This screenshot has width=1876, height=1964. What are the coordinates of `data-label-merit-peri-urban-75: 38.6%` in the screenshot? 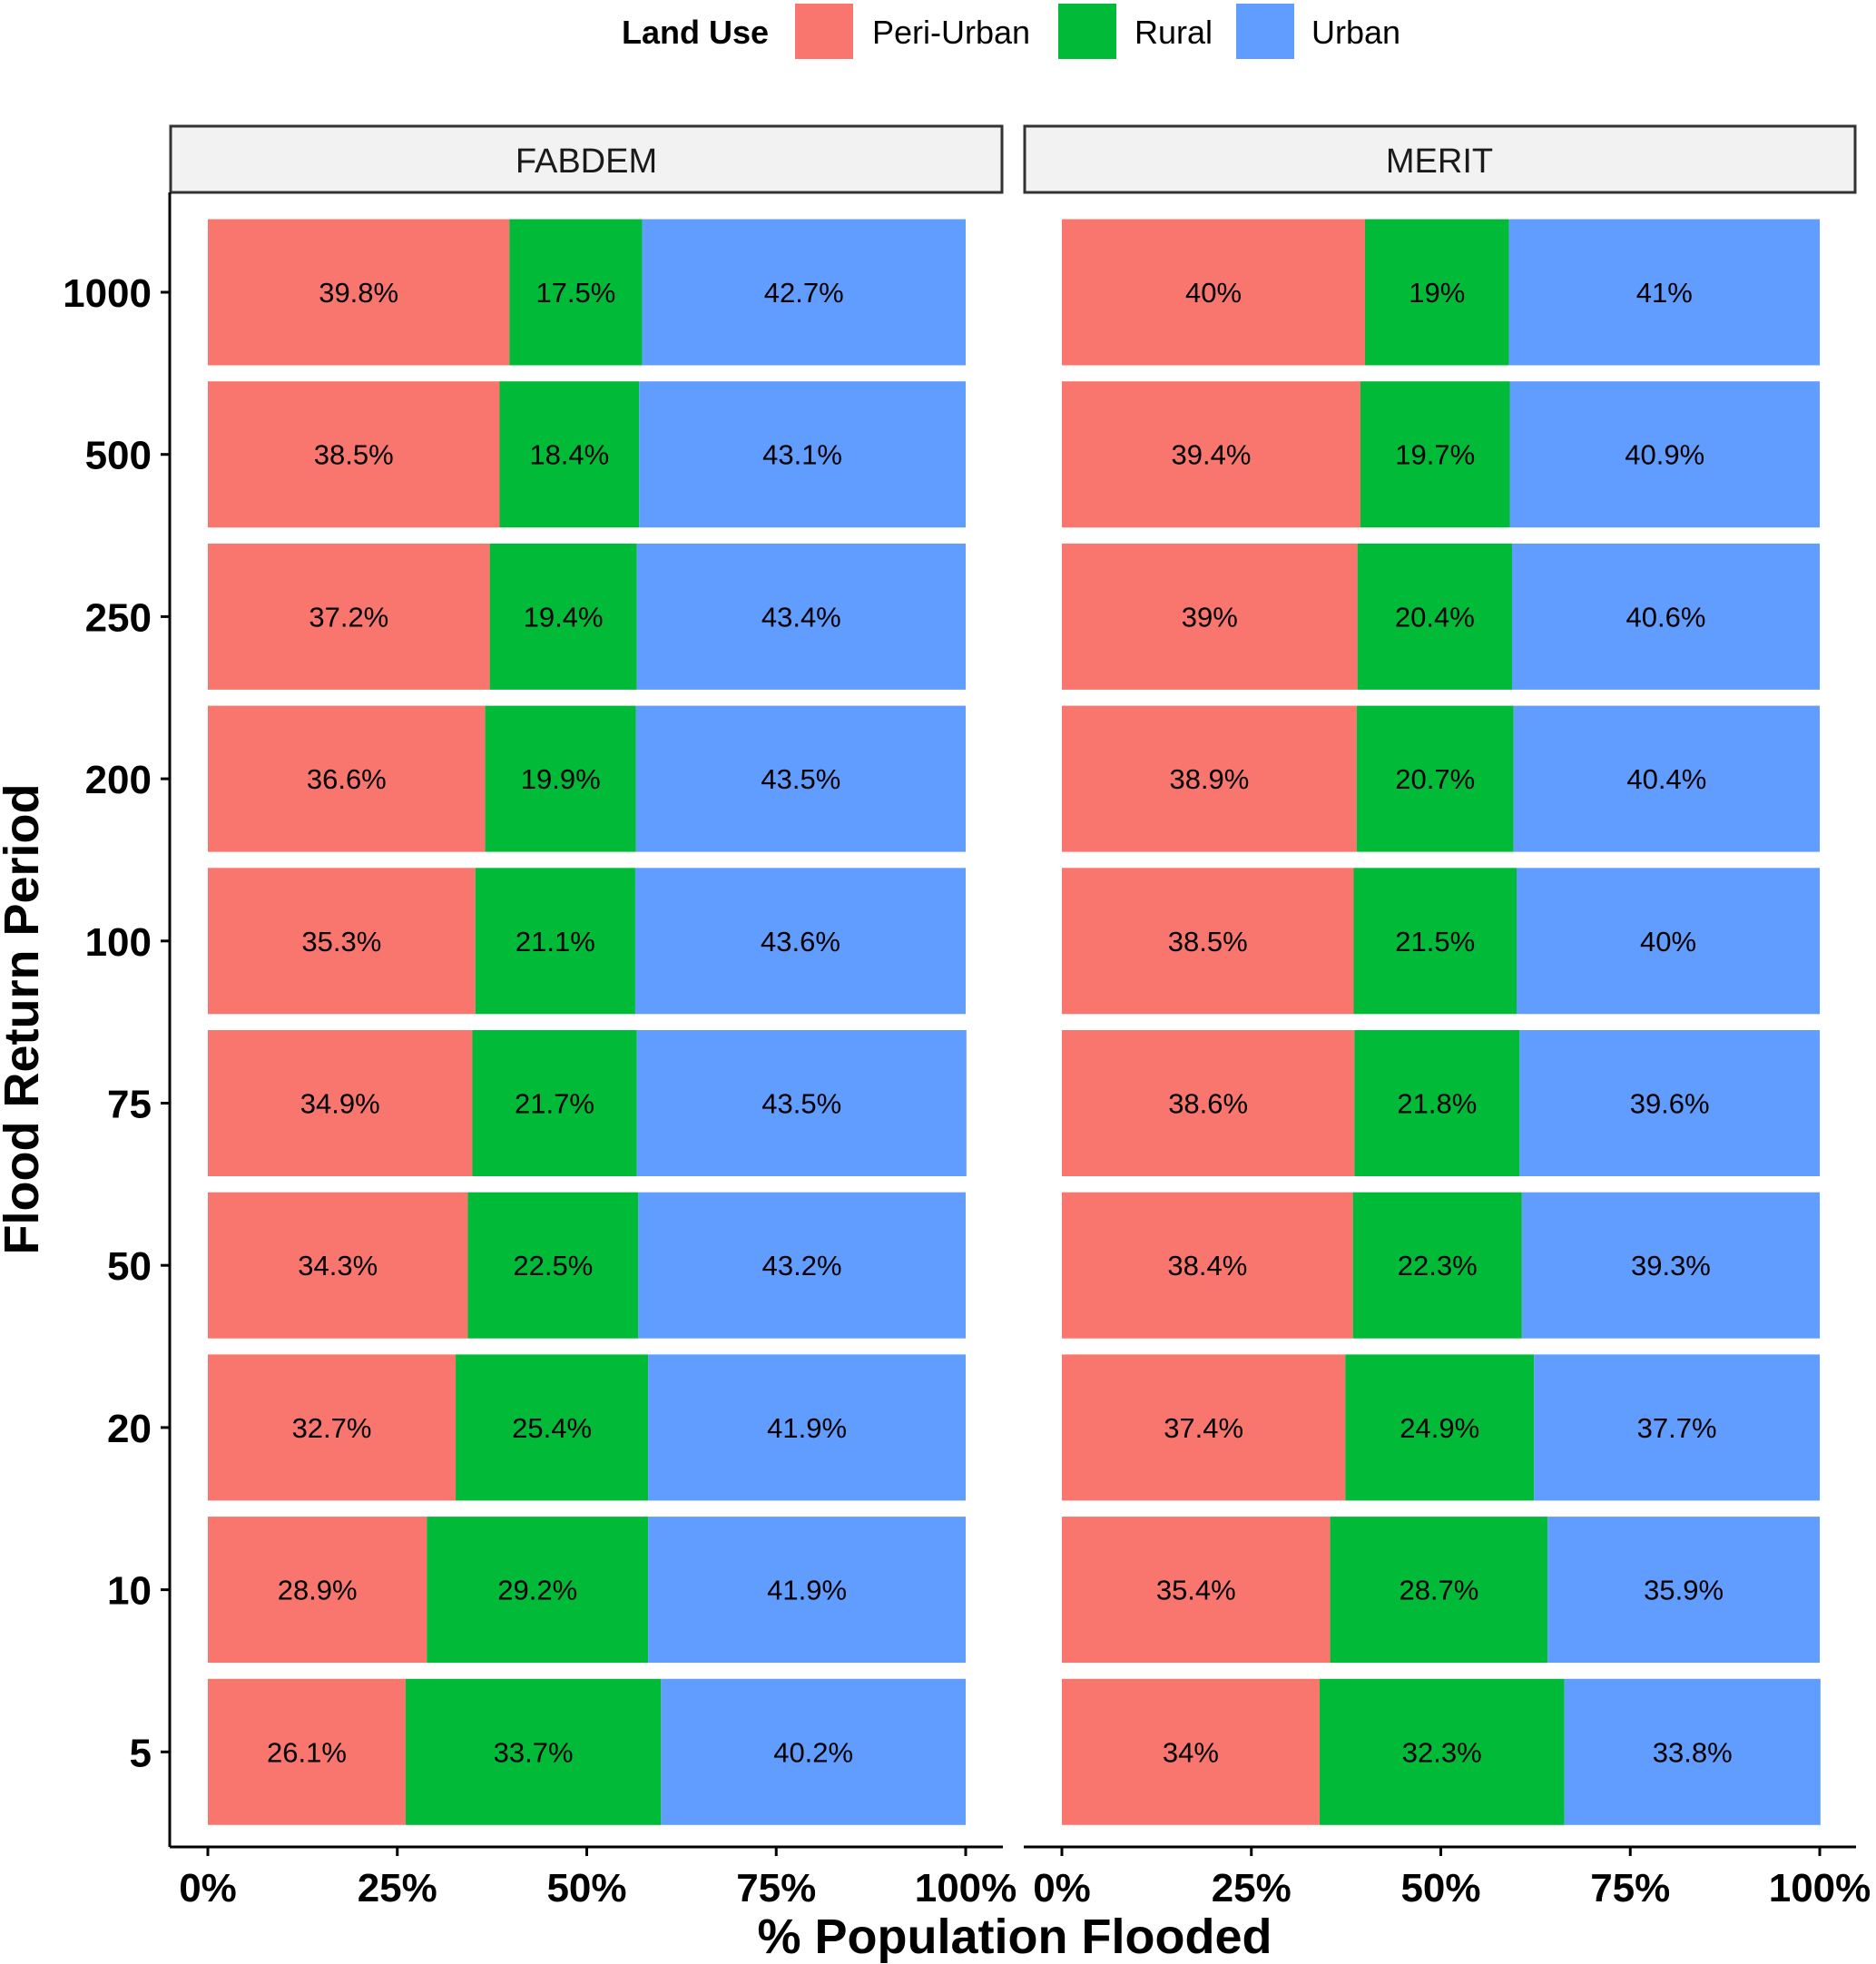 It's located at (1208, 1104).